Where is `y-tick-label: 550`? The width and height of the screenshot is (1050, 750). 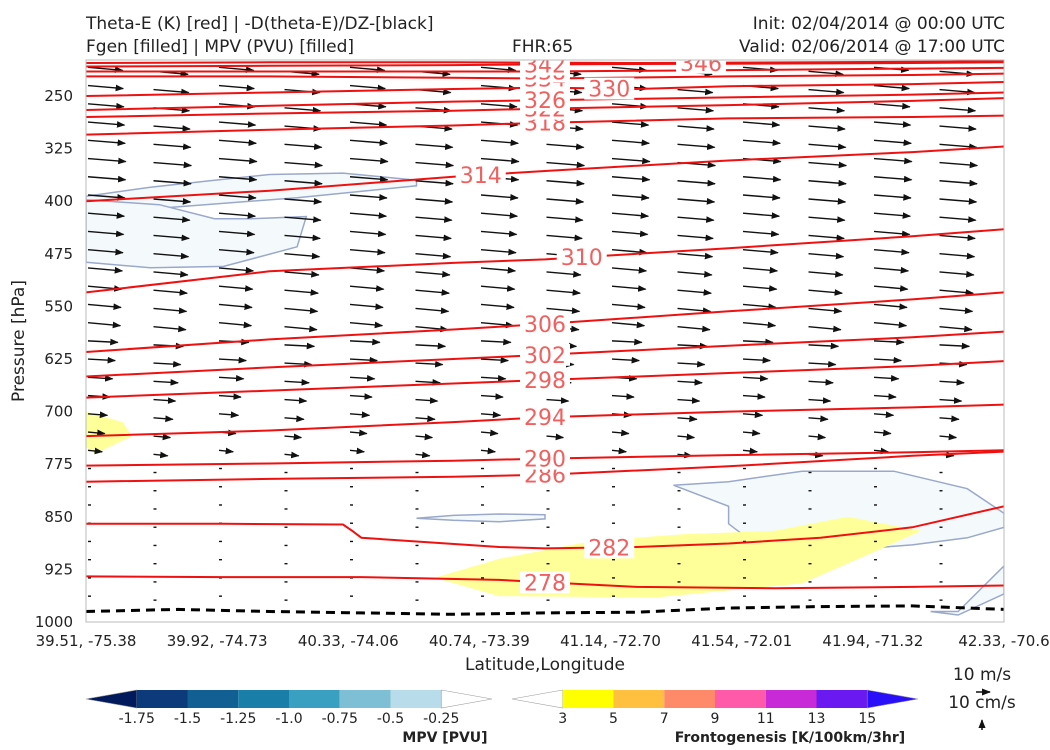
y-tick-label: 550 is located at coordinates (58, 306).